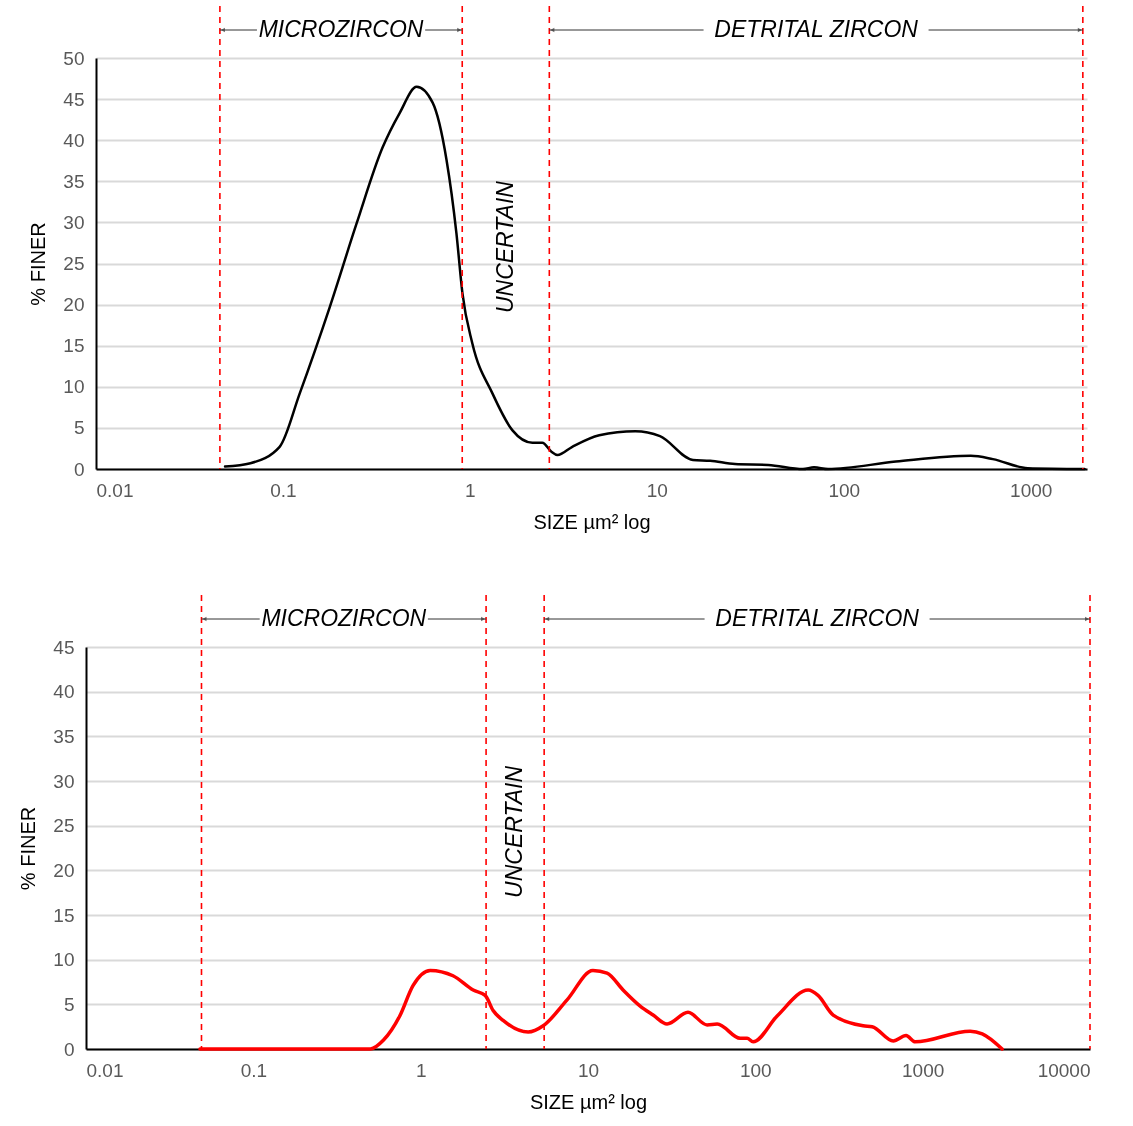 This screenshot has height=1126, width=1133. I want to click on x-tick-label: 10000, so click(1064, 1070).